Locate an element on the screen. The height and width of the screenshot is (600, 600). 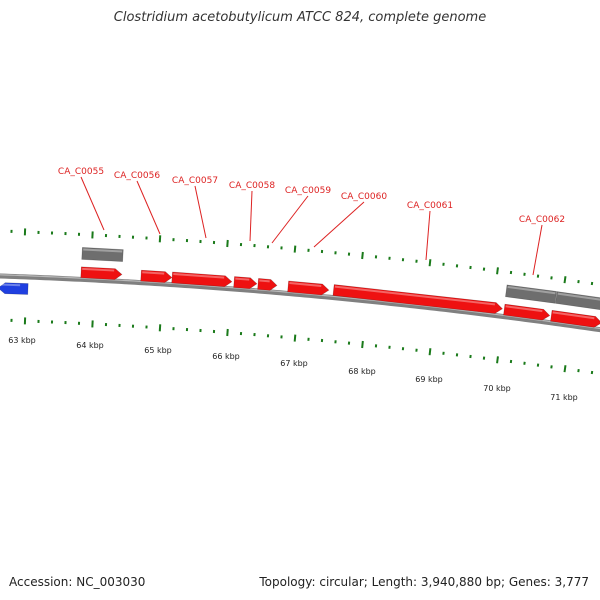
gene-label: CA_C0061 is located at coordinates (430, 206).